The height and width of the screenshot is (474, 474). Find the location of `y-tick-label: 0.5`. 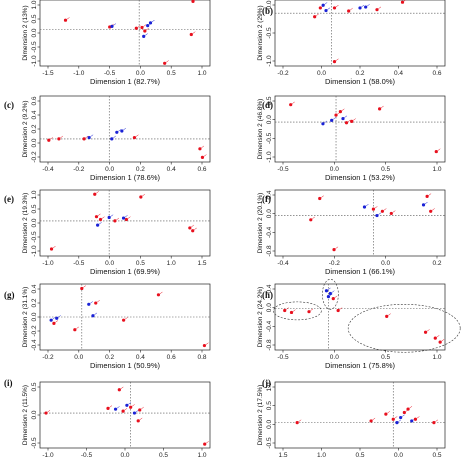

y-tick-label: 0.5 is located at coordinates (34, 18).